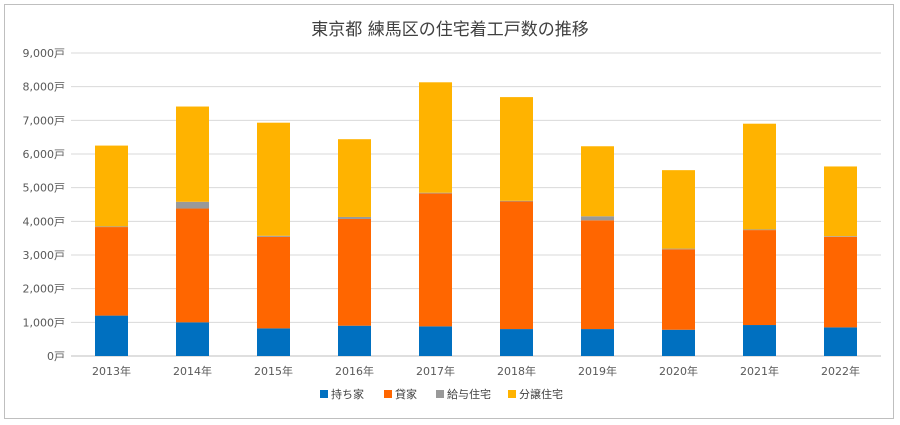 The image size is (900, 425). Describe the element at coordinates (44, 221) in the screenshot. I see `y-tick-label: 4,000戸` at that location.